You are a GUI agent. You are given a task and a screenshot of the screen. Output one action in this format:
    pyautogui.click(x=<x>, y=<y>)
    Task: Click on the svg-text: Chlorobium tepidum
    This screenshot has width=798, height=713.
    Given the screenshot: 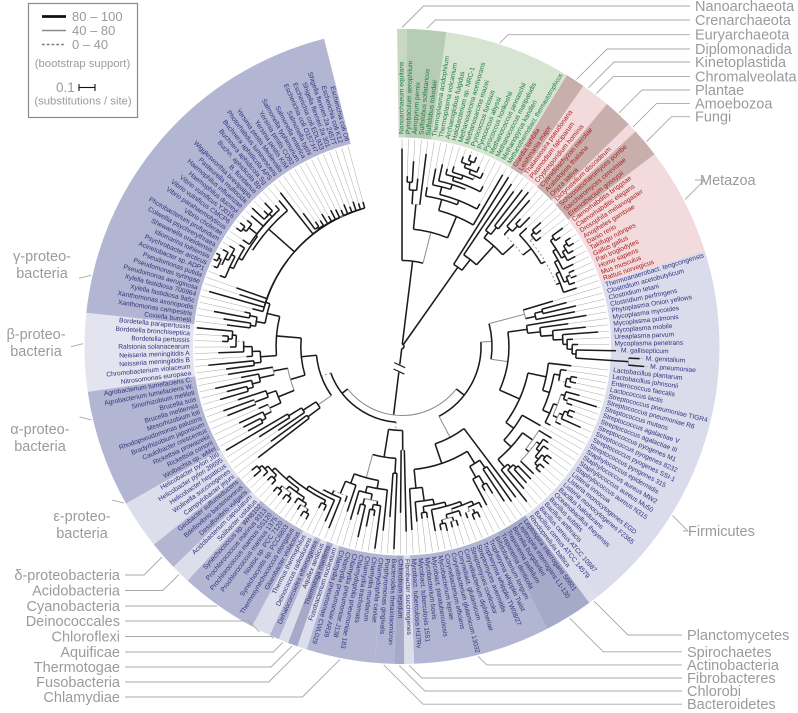 What is the action you would take?
    pyautogui.click(x=400, y=589)
    